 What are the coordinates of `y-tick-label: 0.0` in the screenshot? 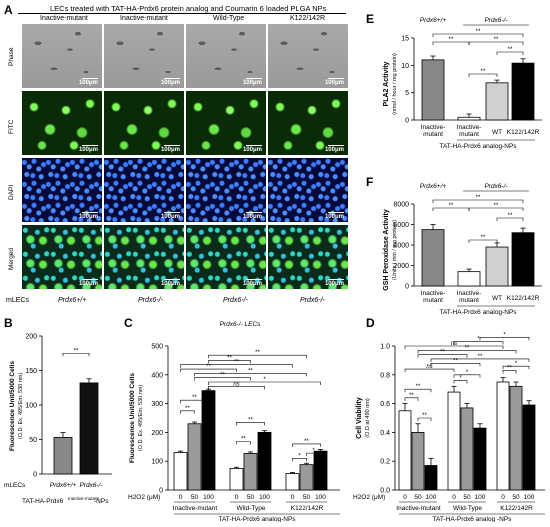 It's located at (385, 491).